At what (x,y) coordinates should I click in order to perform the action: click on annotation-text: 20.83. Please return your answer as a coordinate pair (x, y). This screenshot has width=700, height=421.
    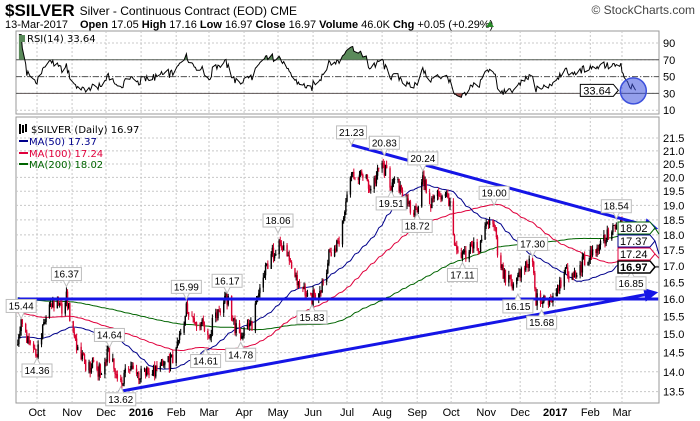
    Looking at the image, I should click on (384, 143).